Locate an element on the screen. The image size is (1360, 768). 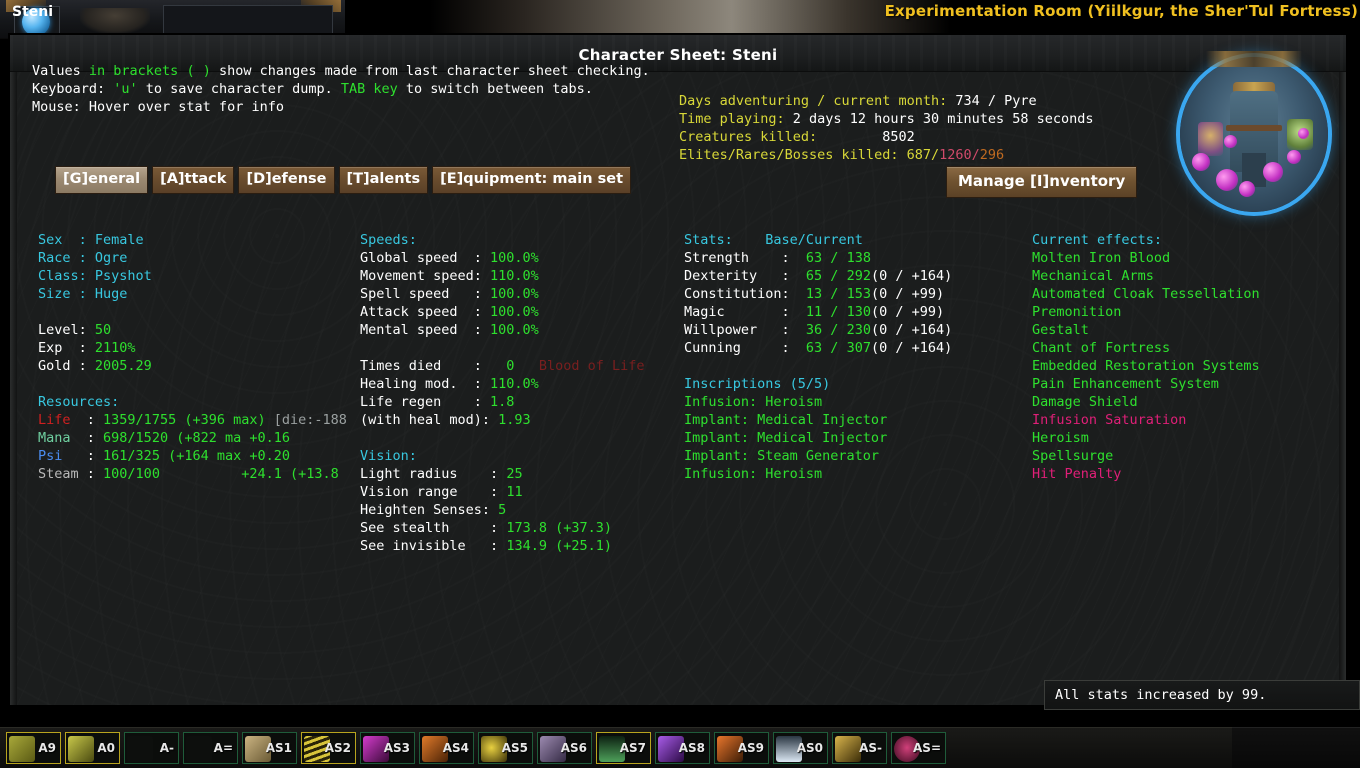
effect-item: Premonition is located at coordinates (1077, 312).